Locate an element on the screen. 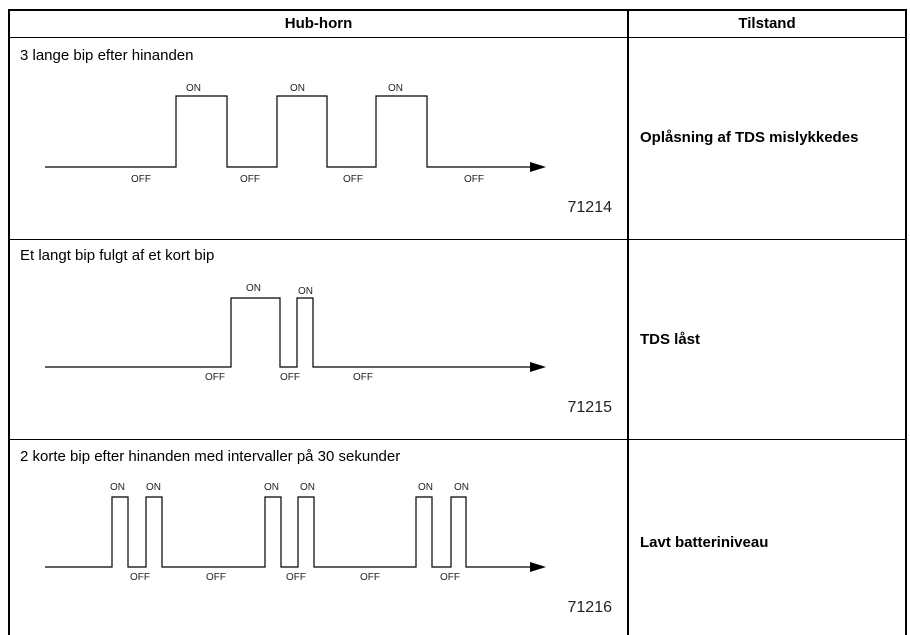 This screenshot has width=910, height=635. column-divider is located at coordinates (628, 322).